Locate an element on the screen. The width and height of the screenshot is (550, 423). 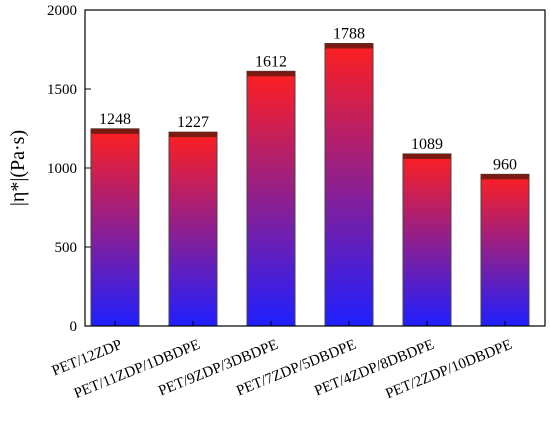
value-label: 1248 is located at coordinates (115, 119).